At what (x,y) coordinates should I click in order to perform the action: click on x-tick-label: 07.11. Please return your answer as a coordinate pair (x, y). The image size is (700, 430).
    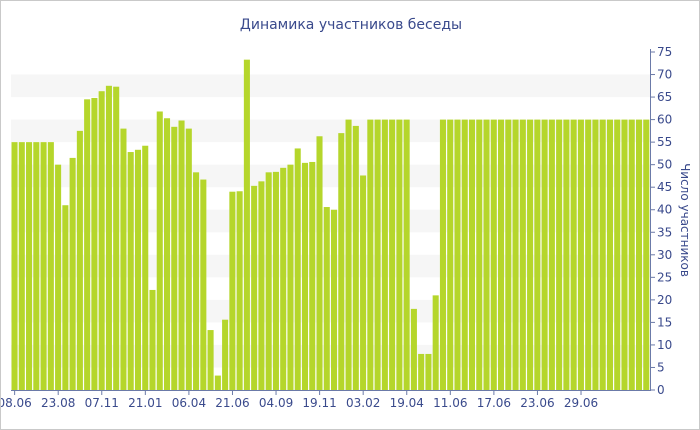
    Looking at the image, I should click on (102, 403).